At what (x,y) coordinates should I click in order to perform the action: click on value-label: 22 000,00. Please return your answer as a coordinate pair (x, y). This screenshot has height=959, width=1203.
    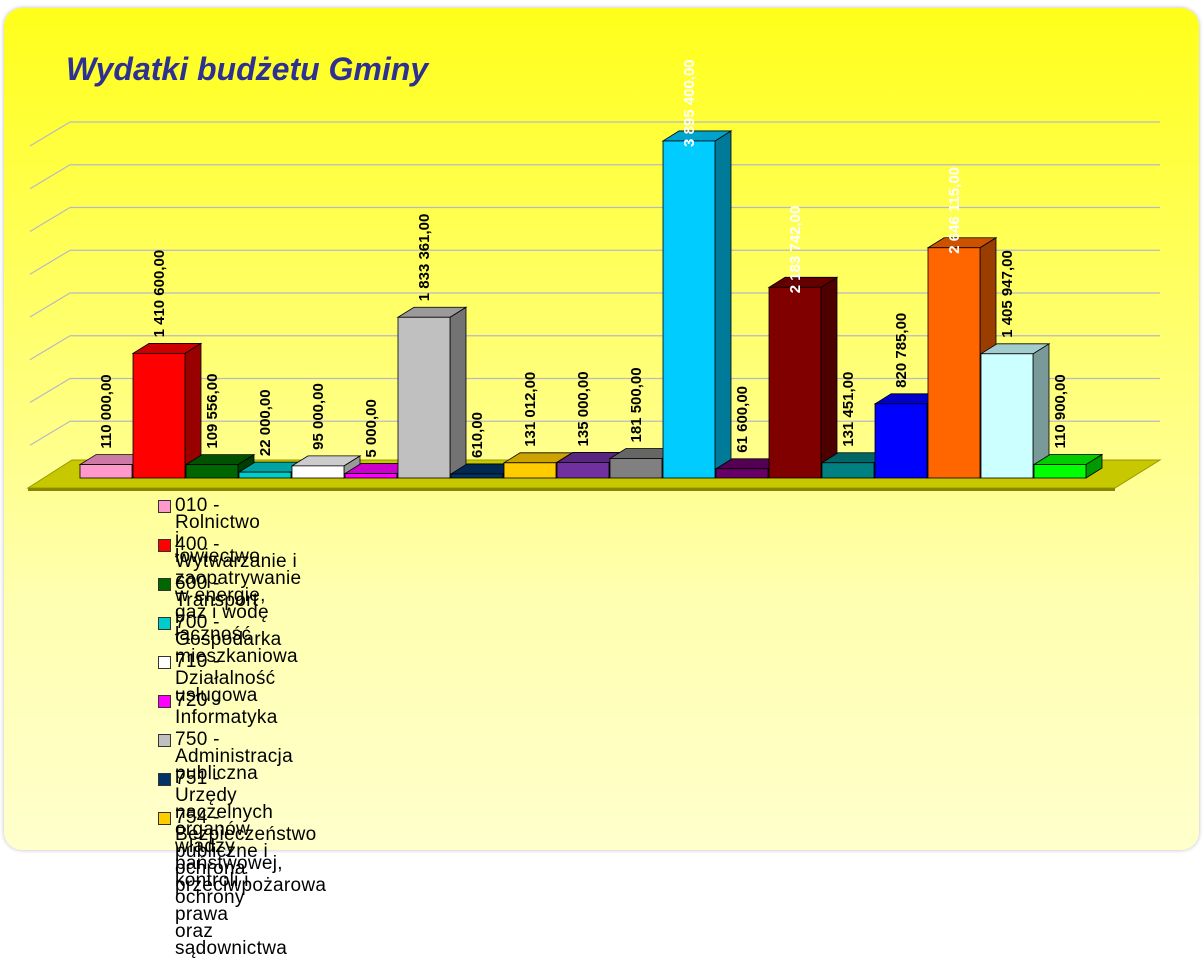
    Looking at the image, I should click on (265, 422).